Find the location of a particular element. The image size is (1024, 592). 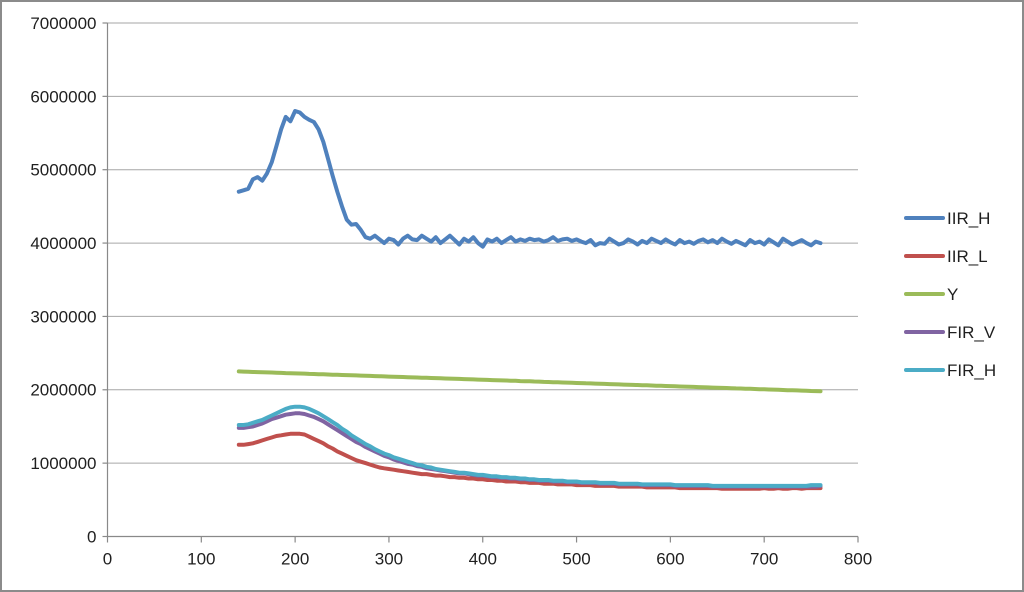

series-line-Y is located at coordinates (529, 381).